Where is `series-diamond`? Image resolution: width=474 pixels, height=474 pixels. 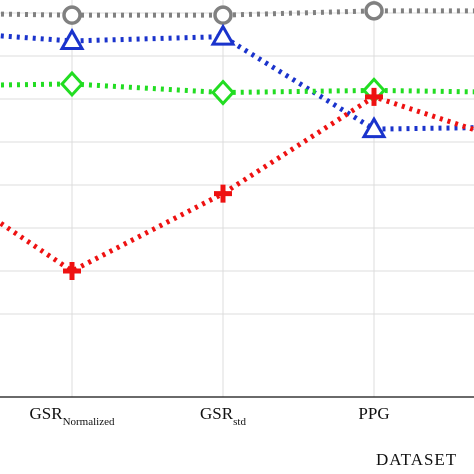
series-diamond is located at coordinates (237, 88).